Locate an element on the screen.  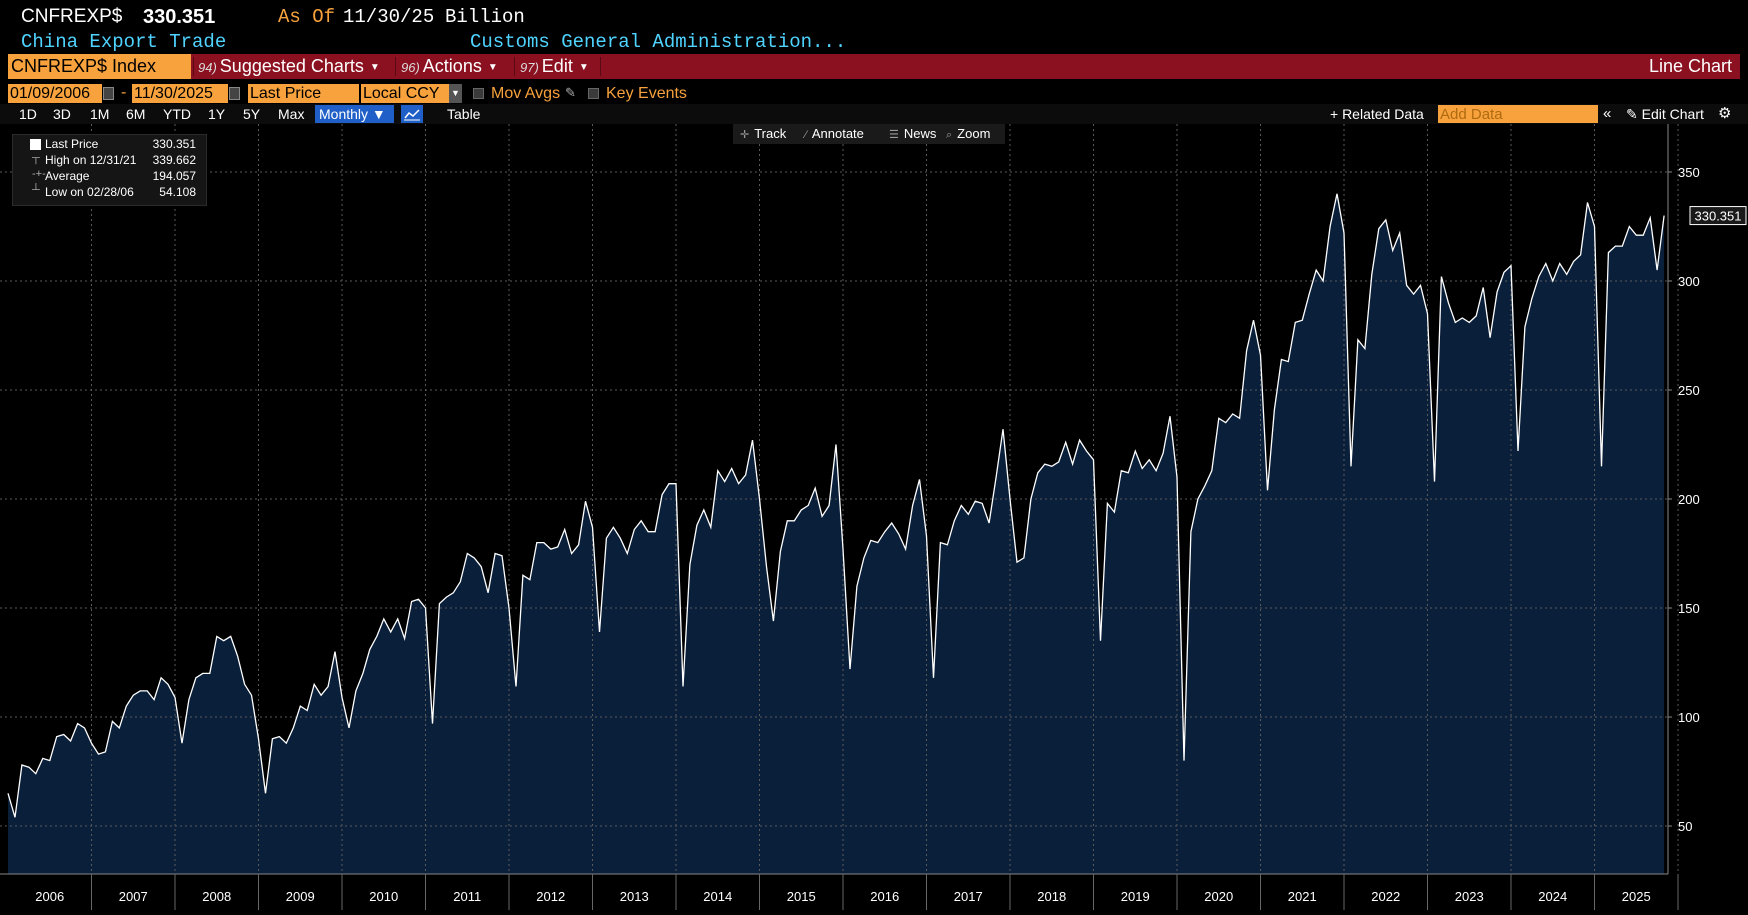
x-tick-label: 2023 is located at coordinates (1469, 896).